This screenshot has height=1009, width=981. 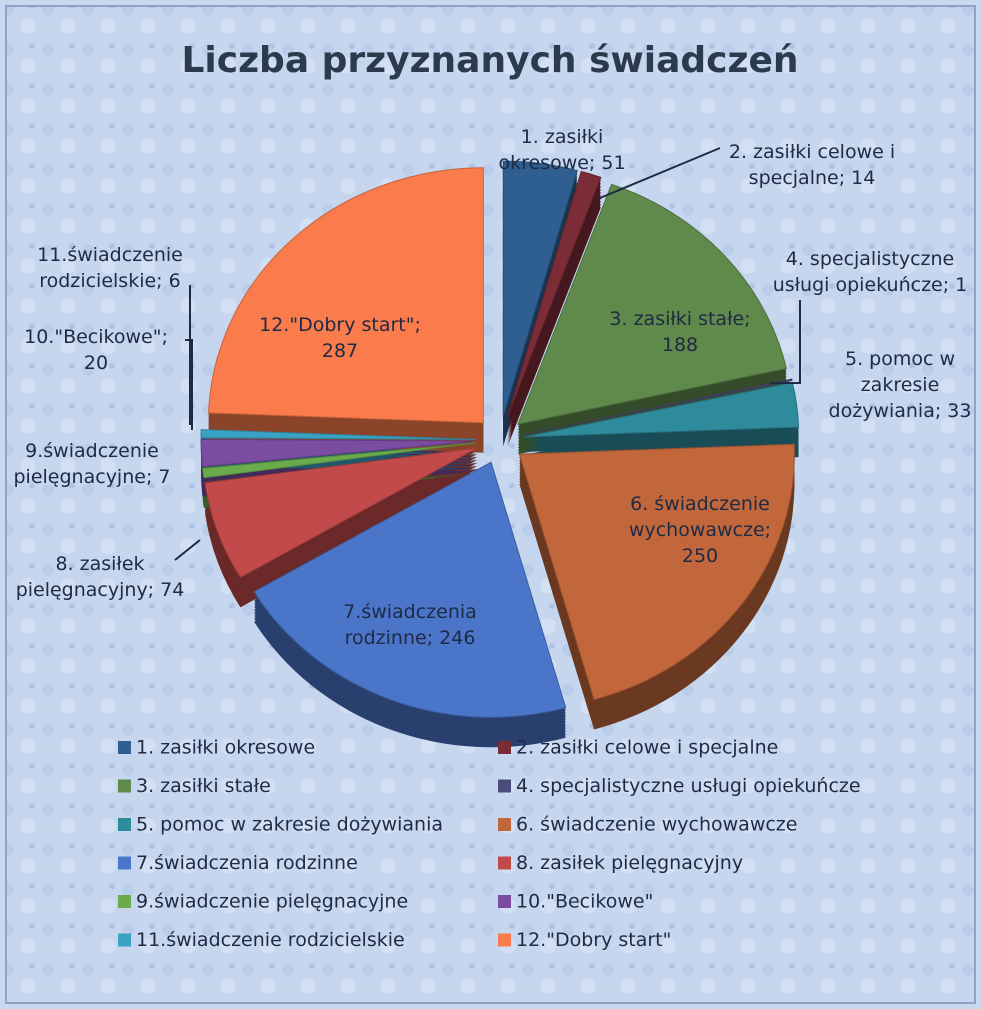 What do you see at coordinates (410, 625) in the screenshot?
I see `data-label: 7.świadczenia rodzinne; 246` at bounding box center [410, 625].